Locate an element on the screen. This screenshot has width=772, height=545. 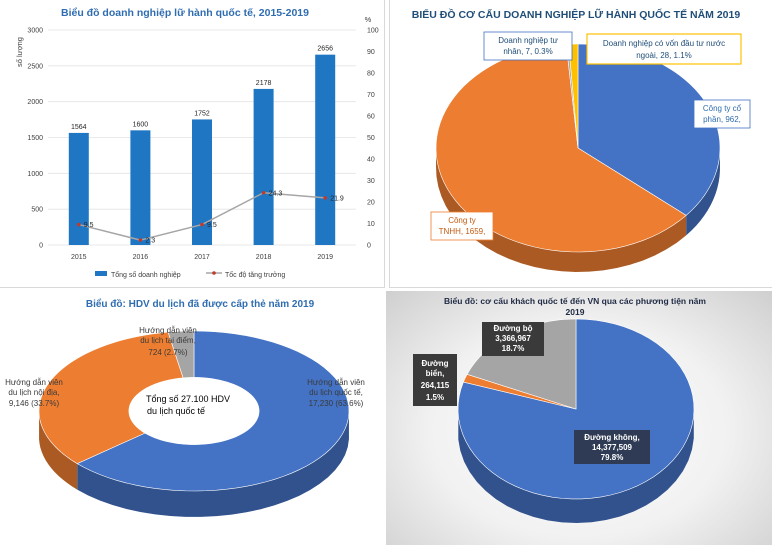
slice-label-line: Doanh nghiệp có vốn đầu tư nước is located at coordinates (664, 43).